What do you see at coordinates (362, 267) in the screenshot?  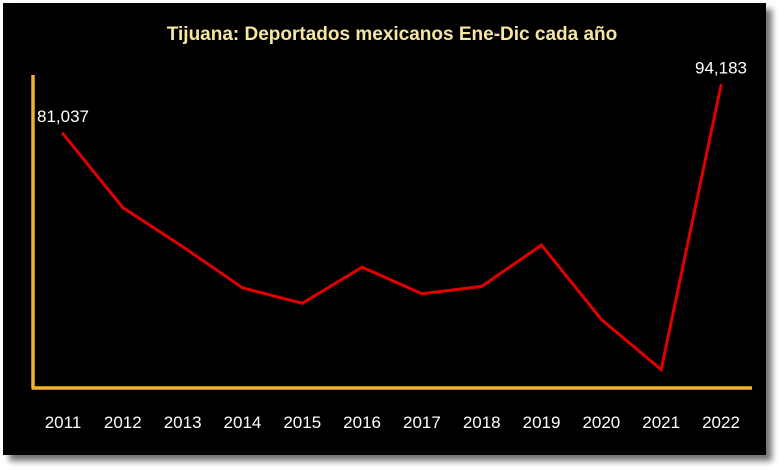 I see `data-point-2016` at bounding box center [362, 267].